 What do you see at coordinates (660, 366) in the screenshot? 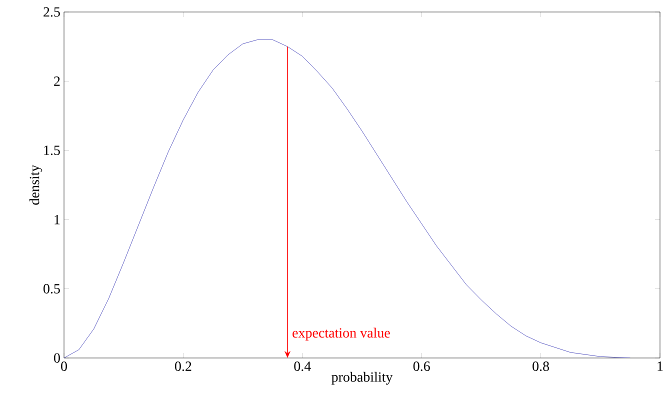
I see `x-tick-label: 1` at bounding box center [660, 366].